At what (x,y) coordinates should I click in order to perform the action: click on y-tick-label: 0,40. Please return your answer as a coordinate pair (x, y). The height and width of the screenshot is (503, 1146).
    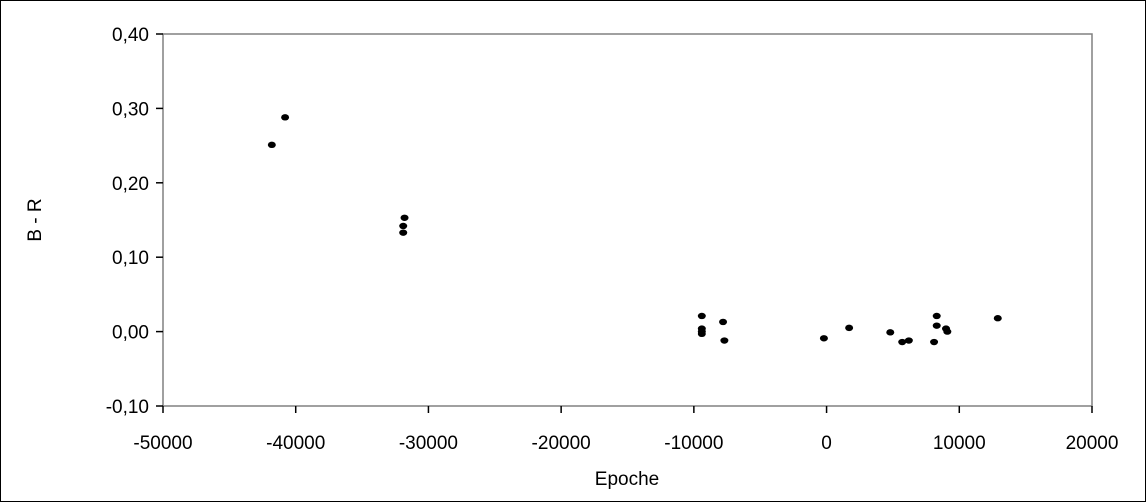
    Looking at the image, I should click on (130, 35).